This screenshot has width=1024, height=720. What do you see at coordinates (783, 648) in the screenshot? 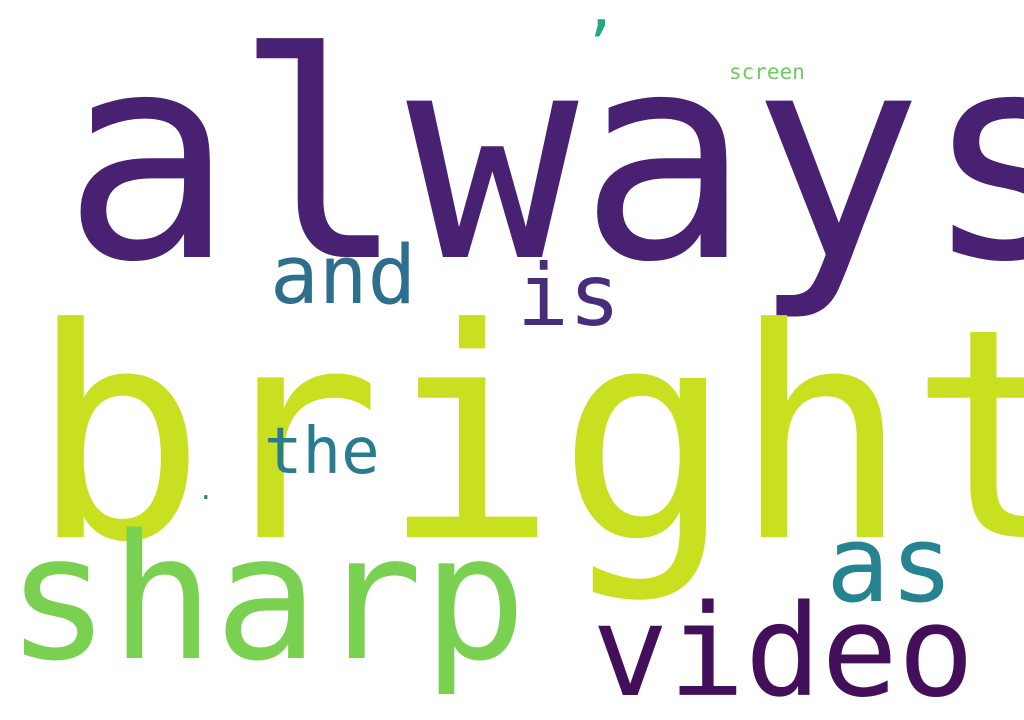
I see `word-video: video` at bounding box center [783, 648].